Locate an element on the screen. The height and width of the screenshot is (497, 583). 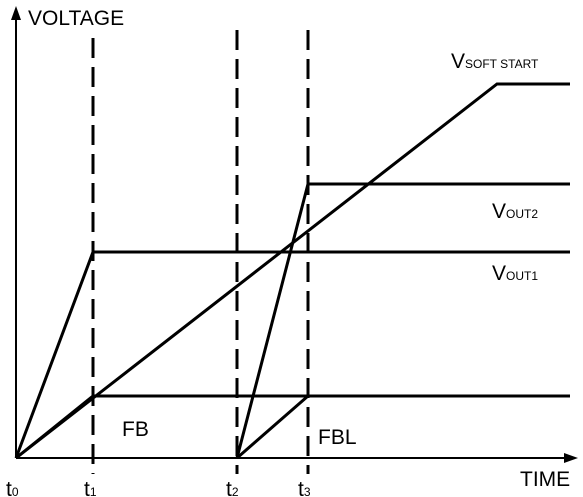
signal-label: VSOFT START is located at coordinates (495, 61).